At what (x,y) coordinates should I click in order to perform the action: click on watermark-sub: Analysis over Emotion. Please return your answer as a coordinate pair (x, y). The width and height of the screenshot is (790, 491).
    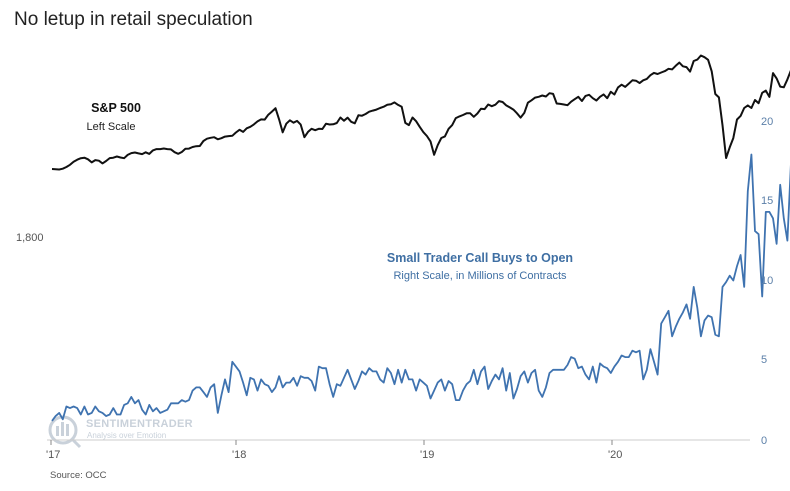
    Looking at the image, I should click on (126, 435).